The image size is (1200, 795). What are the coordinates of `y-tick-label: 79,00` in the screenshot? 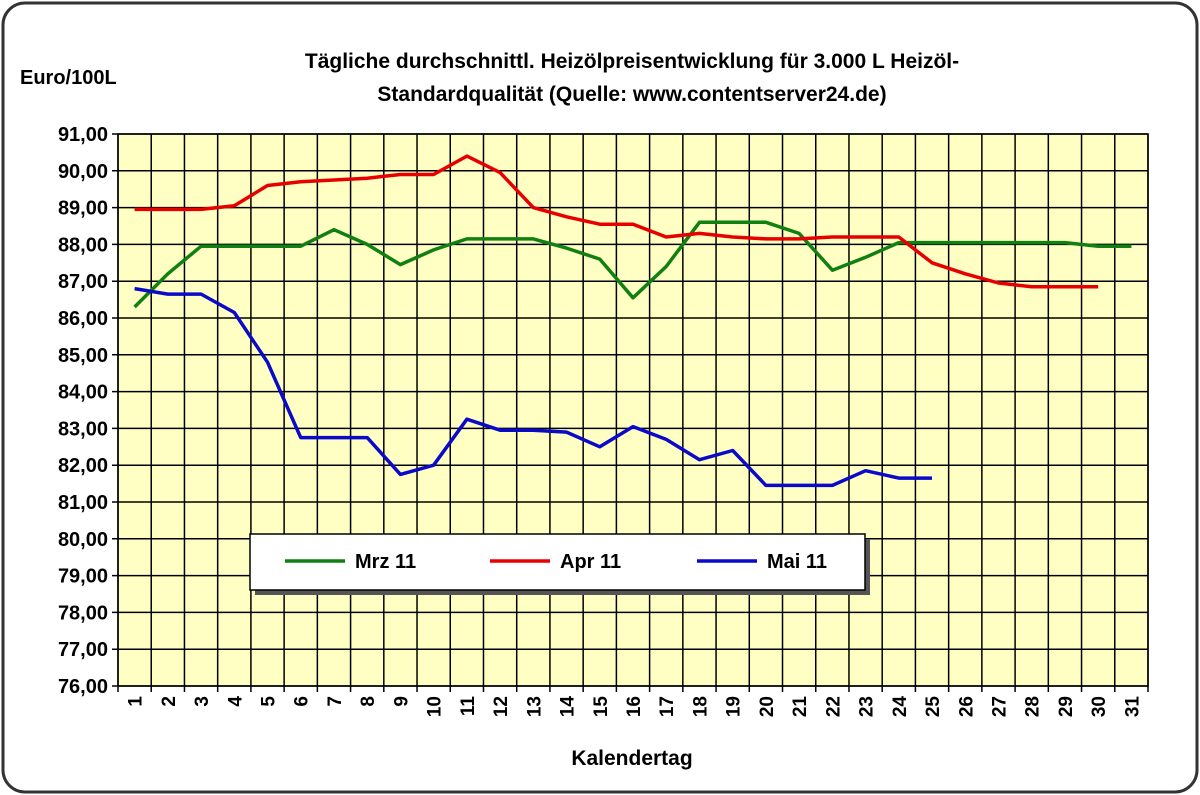 It's located at (83, 577).